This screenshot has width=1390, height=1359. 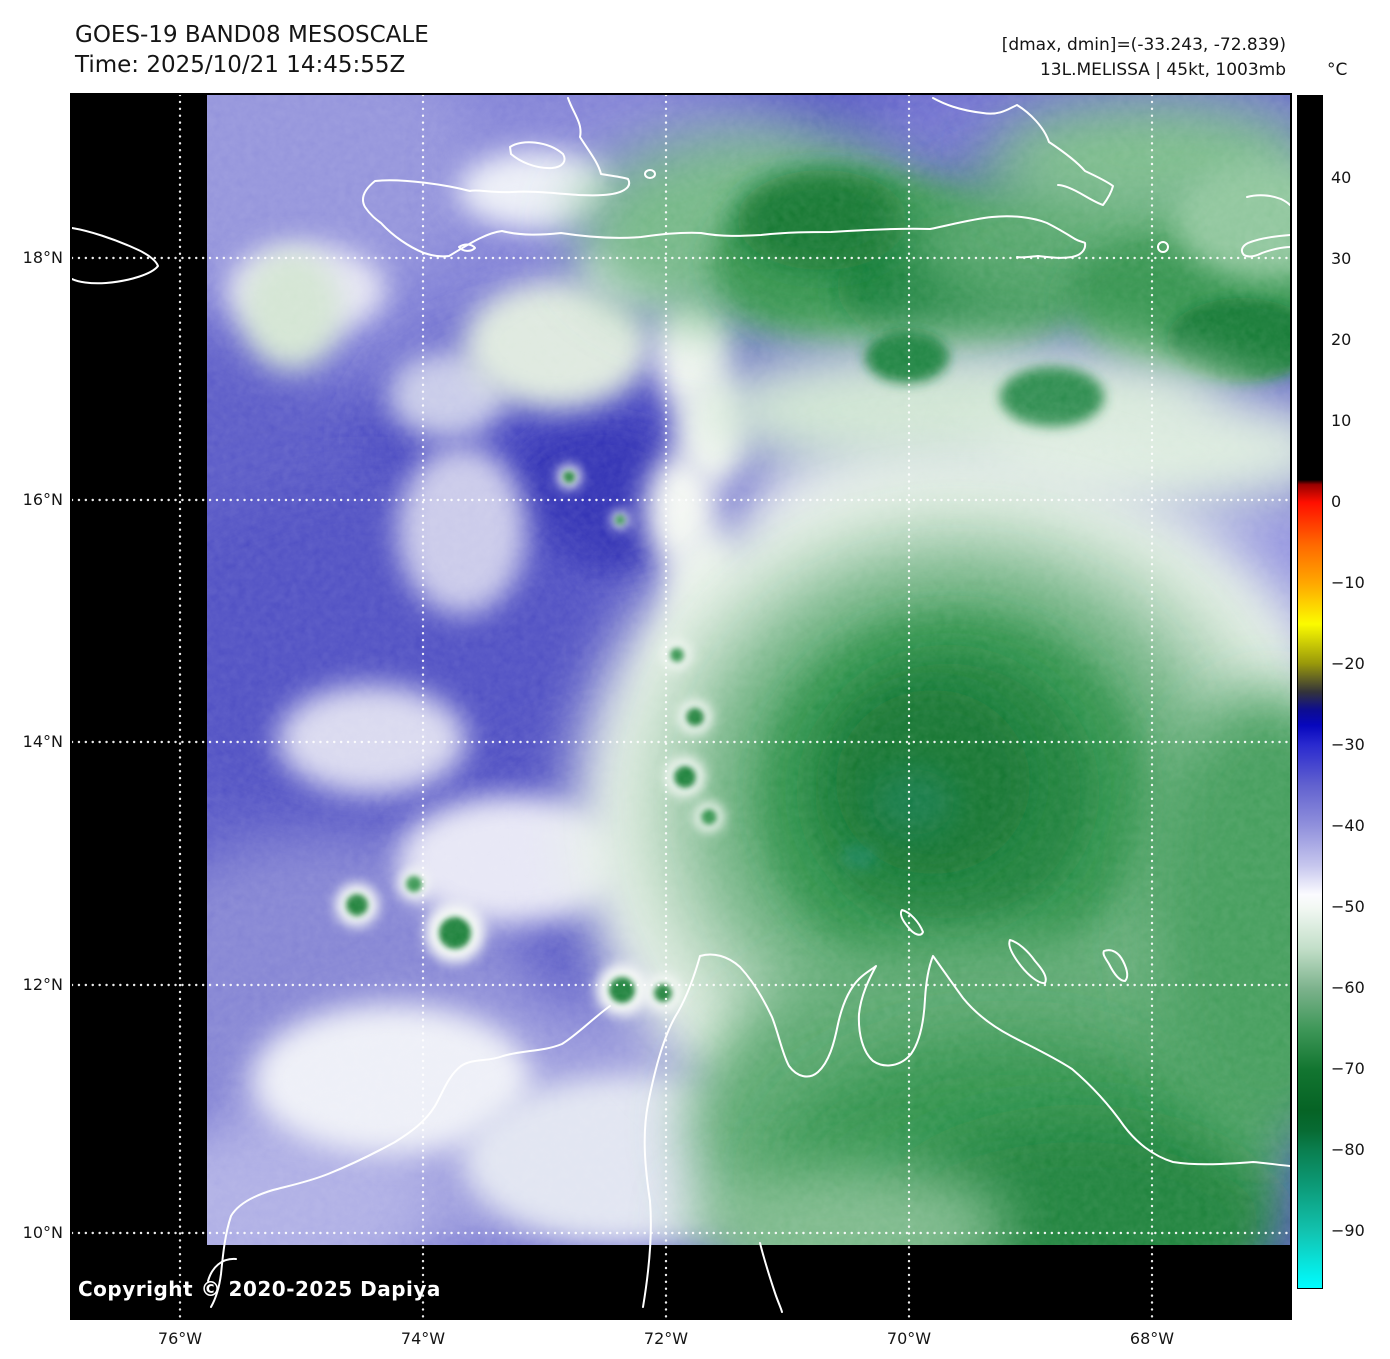 What do you see at coordinates (1348, 582) in the screenshot?
I see `colorbar-tick-label: −10` at bounding box center [1348, 582].